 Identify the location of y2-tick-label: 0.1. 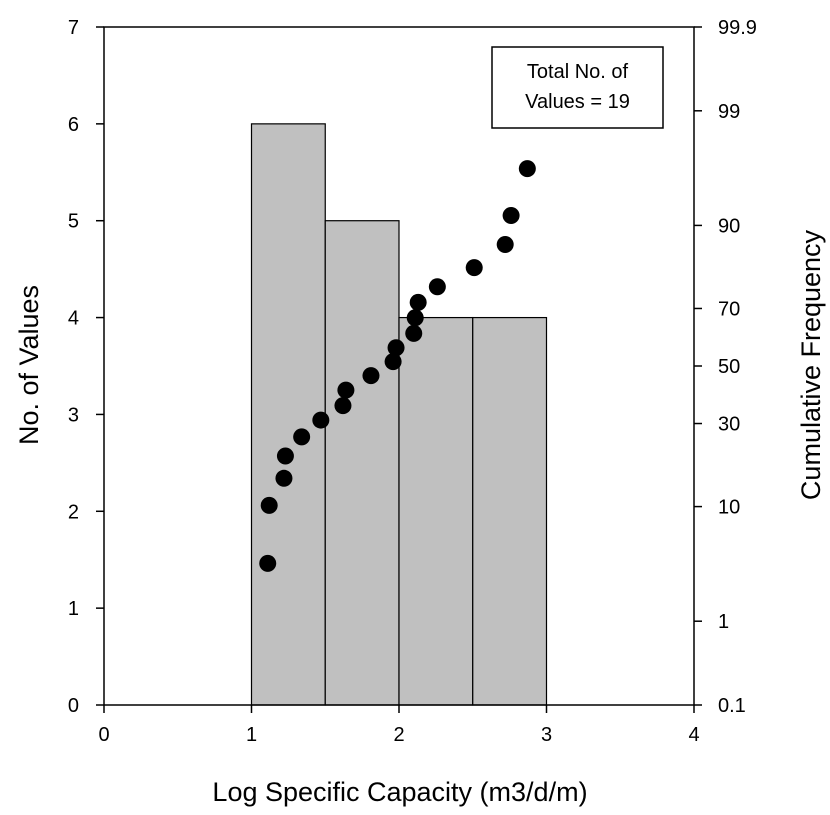
(732, 706).